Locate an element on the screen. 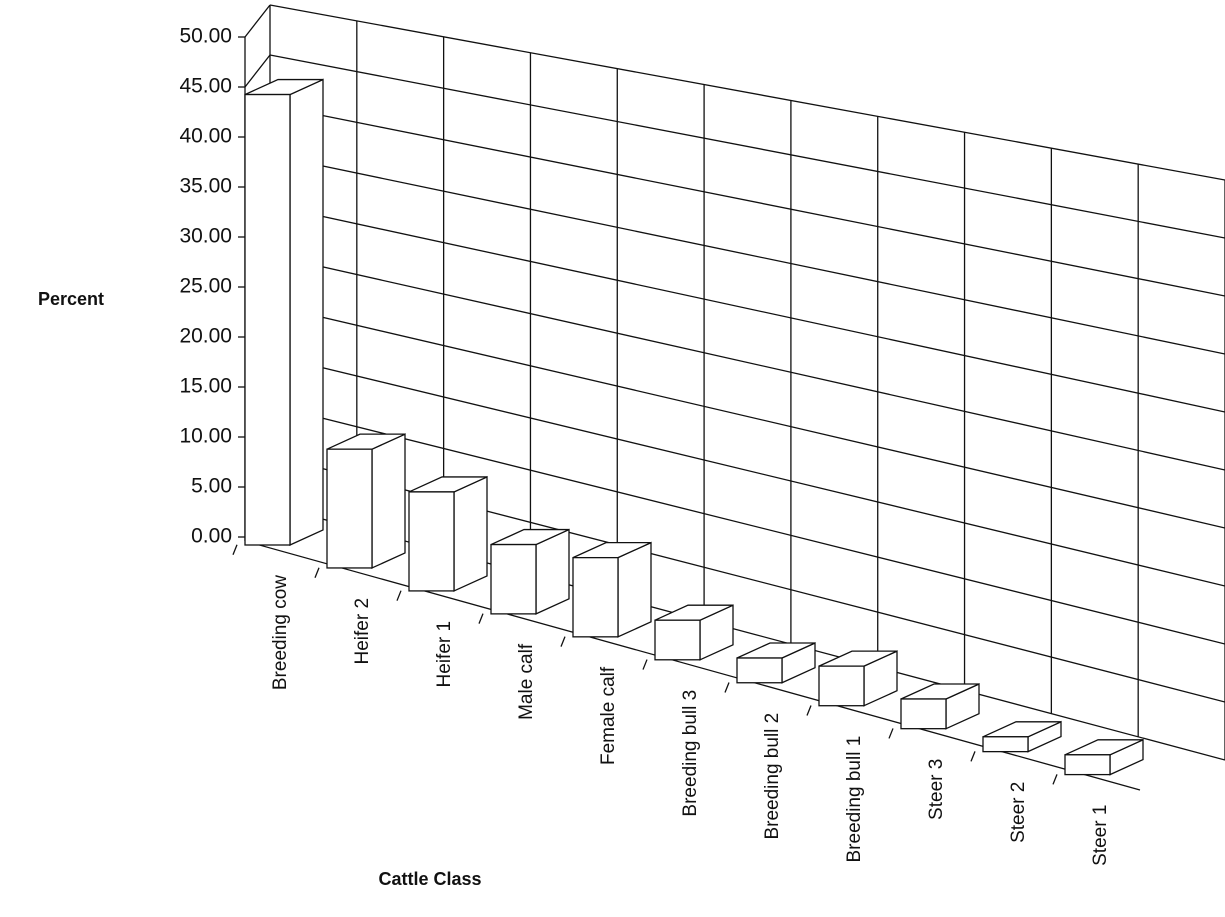 Image resolution: width=1225 pixels, height=917 pixels. x-tick-label: Male calf is located at coordinates (526, 681).